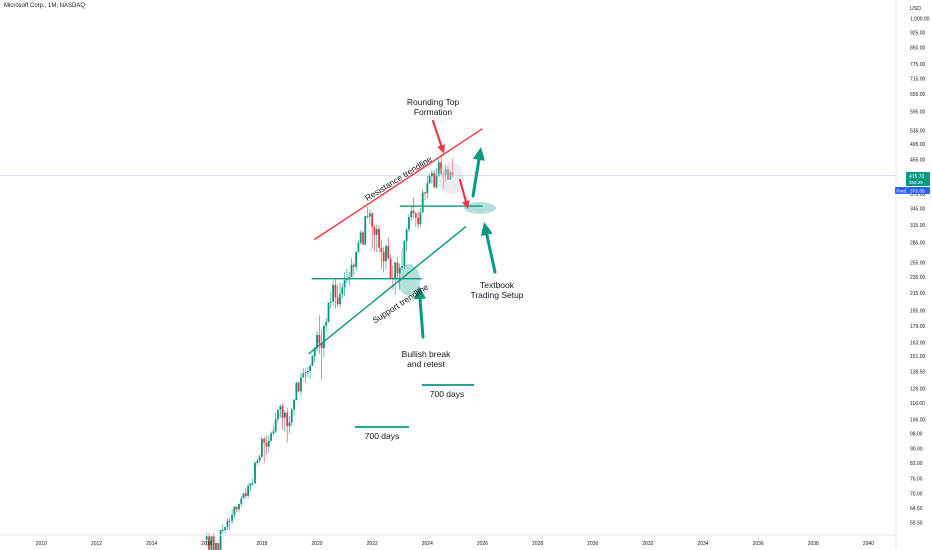  Describe the element at coordinates (918, 327) in the screenshot. I see `price-tick-label: 179.00` at that location.